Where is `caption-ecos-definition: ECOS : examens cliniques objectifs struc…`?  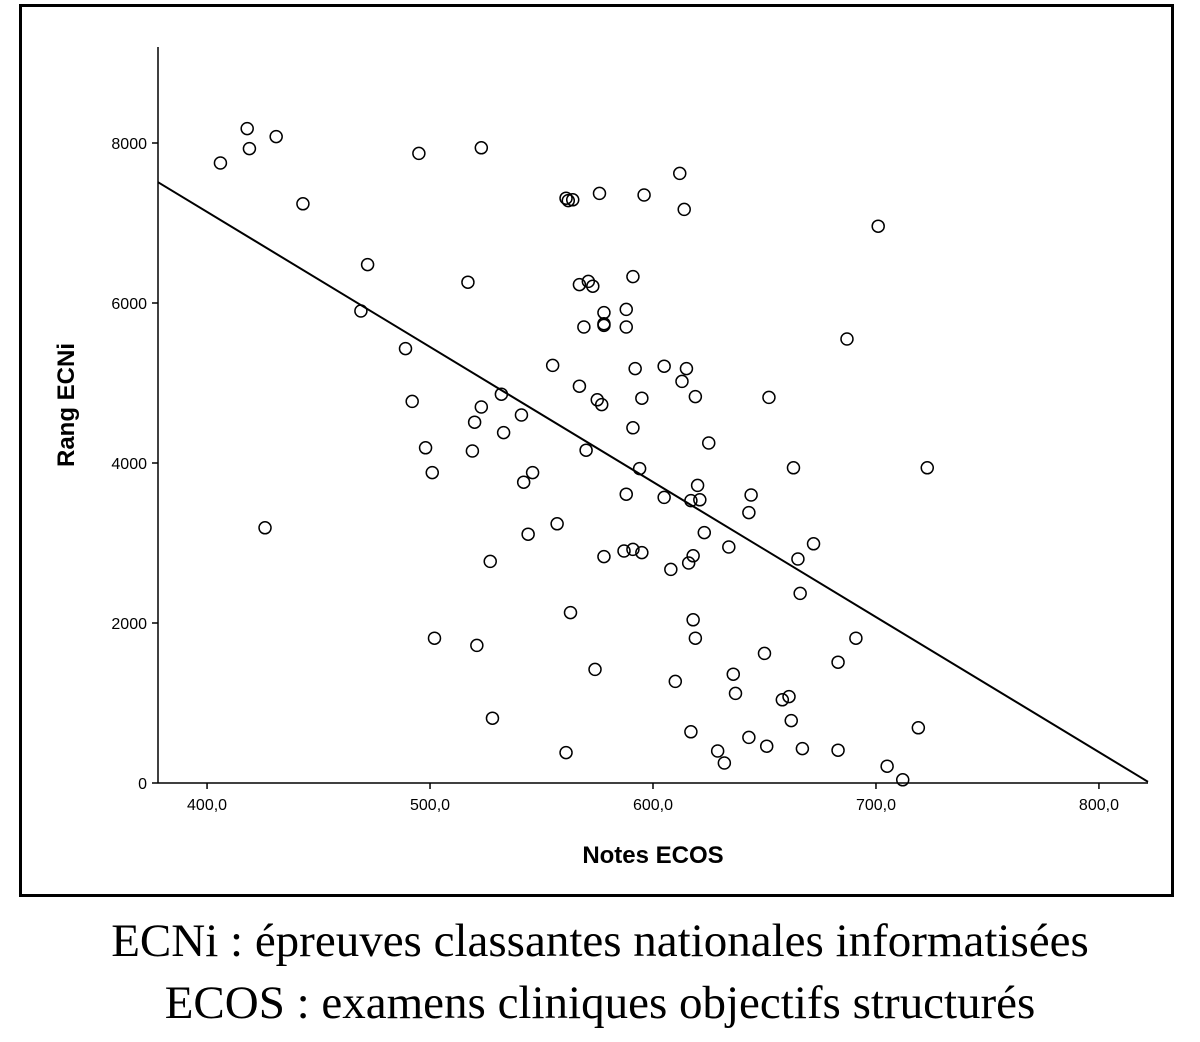
caption-ecos-definition: ECOS : examens cliniques objectifs struc… is located at coordinates (600, 1003).